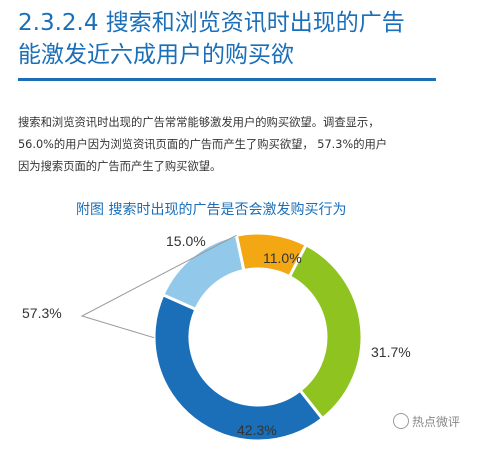  What do you see at coordinates (211, 23) in the screenshot?
I see `page-title: 2.3.2.4 搜索和浏览资讯时出现的广告` at bounding box center [211, 23].